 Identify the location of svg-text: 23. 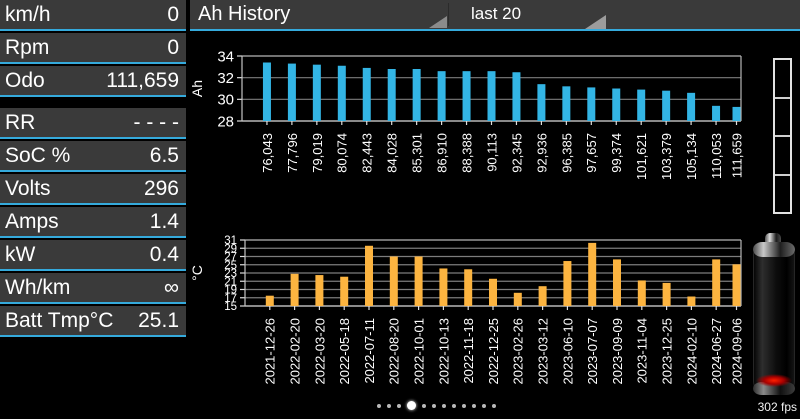
(230, 274).